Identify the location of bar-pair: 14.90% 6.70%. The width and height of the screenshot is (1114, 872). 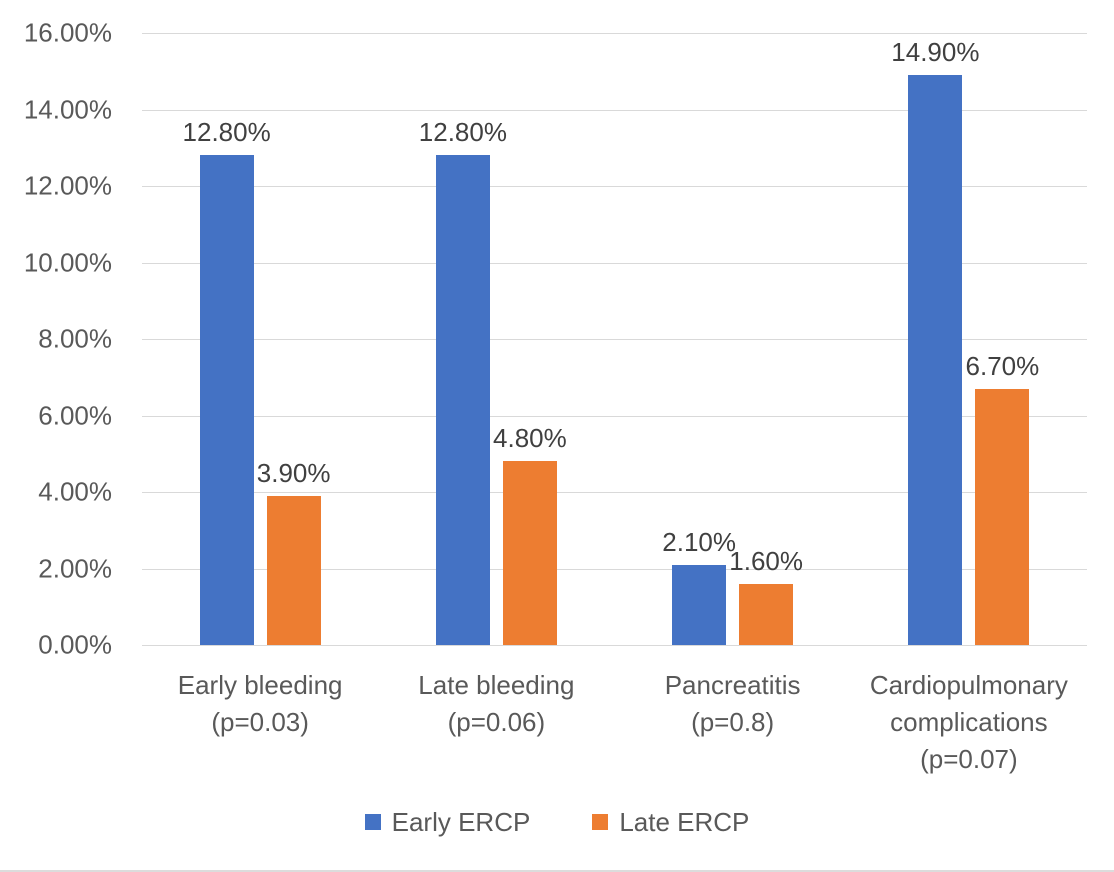
(969, 339).